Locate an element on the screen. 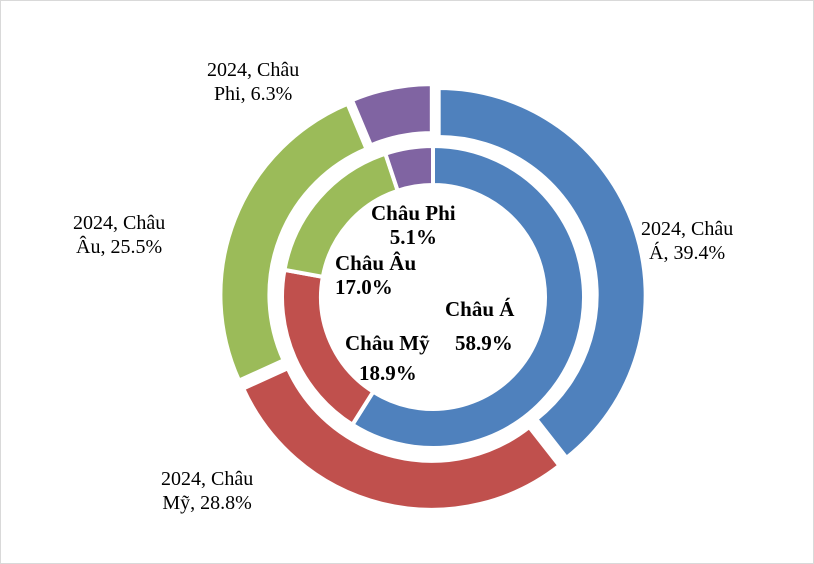 The image size is (814, 564). inner-label-chau-a-name: Châu Á is located at coordinates (480, 309).